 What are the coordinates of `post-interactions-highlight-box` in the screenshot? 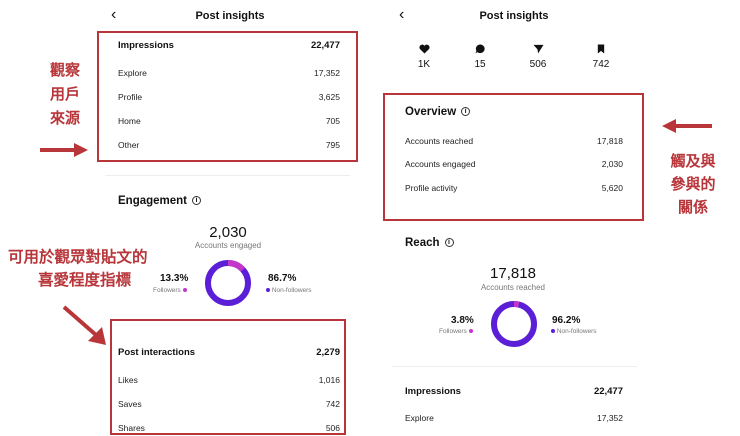 It's located at (228, 377).